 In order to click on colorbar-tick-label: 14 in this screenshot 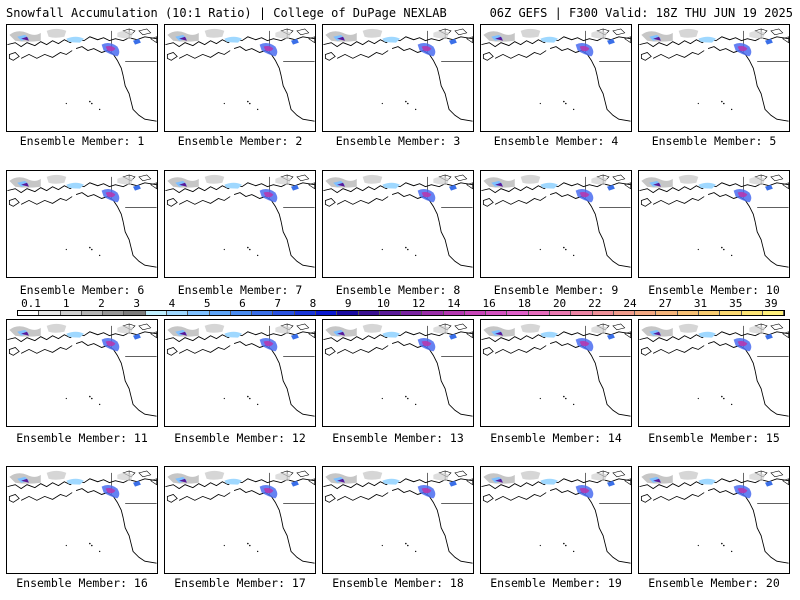, I will do `click(454, 303)`.